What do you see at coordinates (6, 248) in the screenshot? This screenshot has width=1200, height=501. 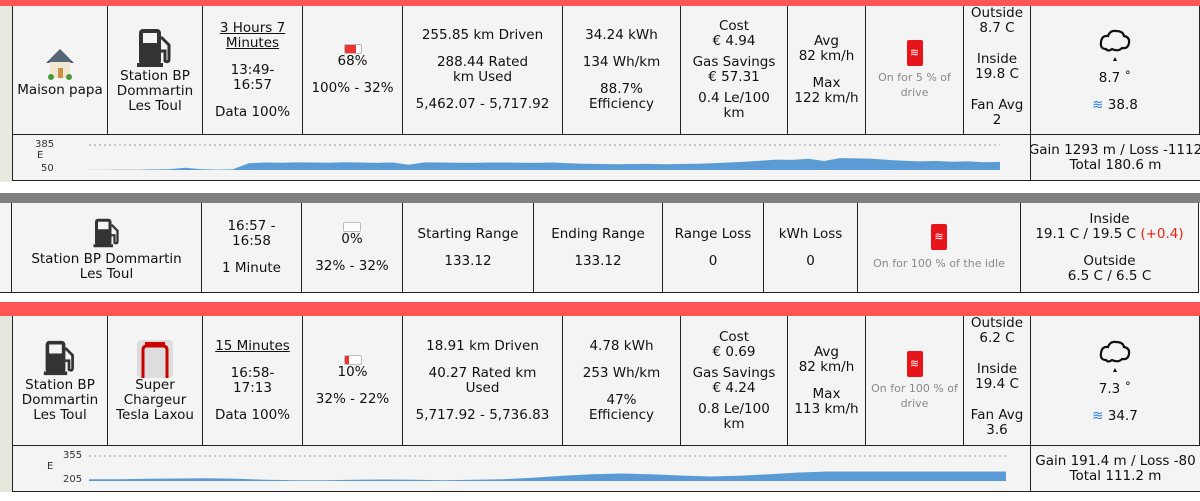 I see `idle-spacer` at bounding box center [6, 248].